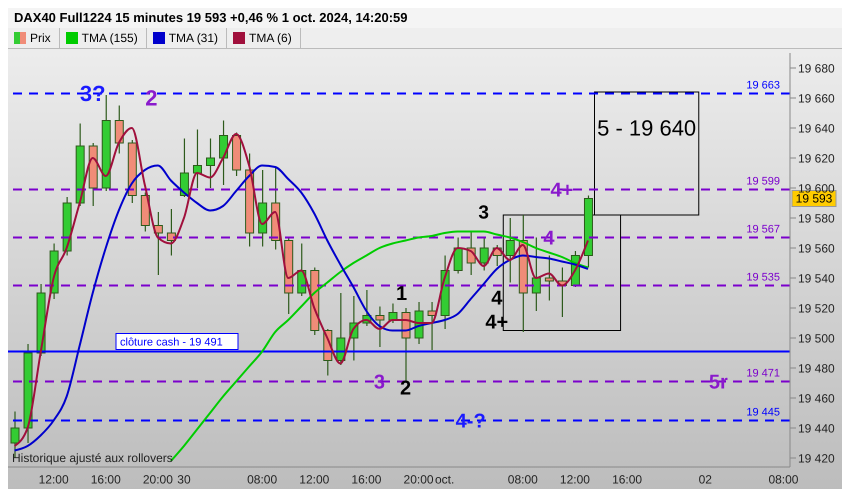 This screenshot has height=500, width=850. I want to click on legend-label: TMA (6), so click(270, 38).